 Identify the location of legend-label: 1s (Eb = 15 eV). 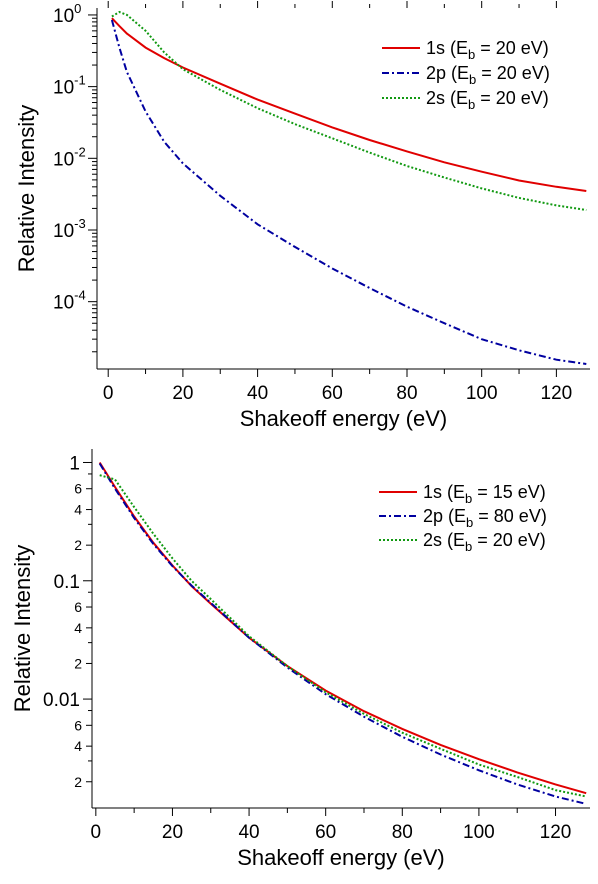
(484, 494).